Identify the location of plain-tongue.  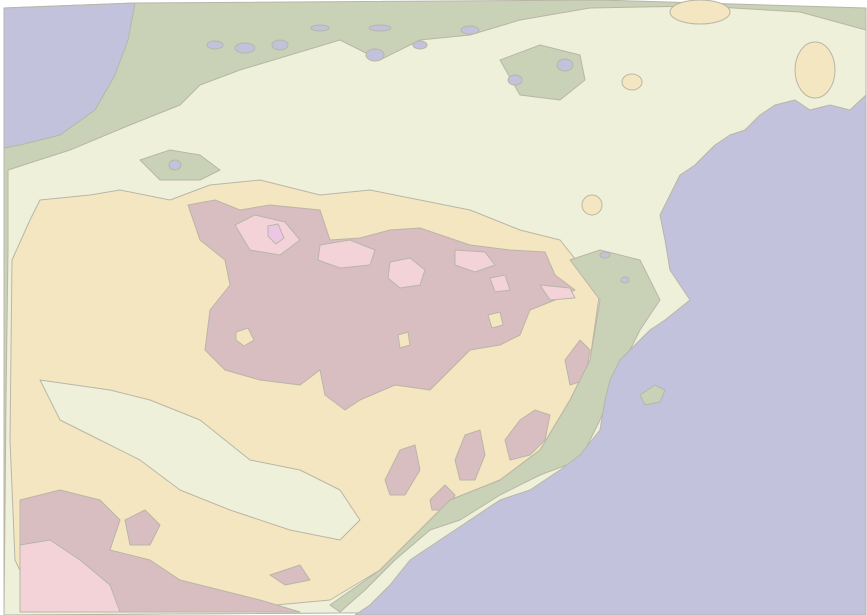
(200, 460).